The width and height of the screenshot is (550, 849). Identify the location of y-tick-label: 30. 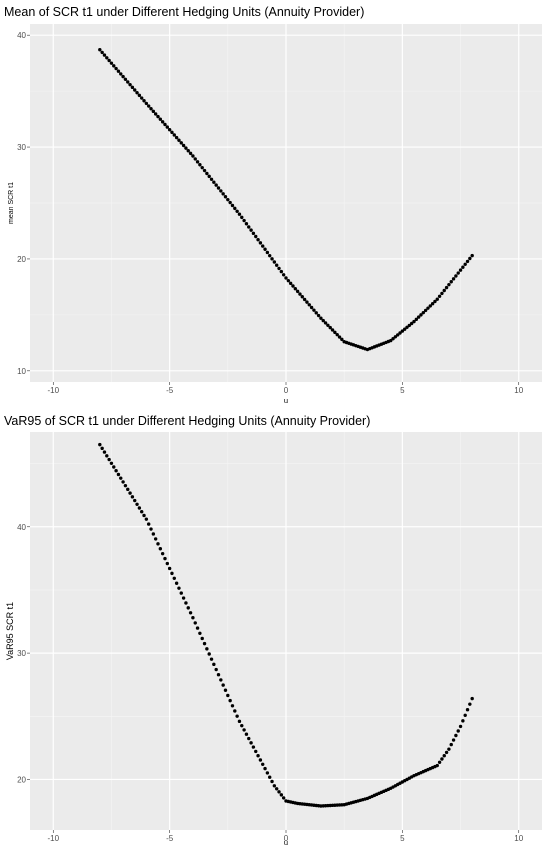
(21, 147).